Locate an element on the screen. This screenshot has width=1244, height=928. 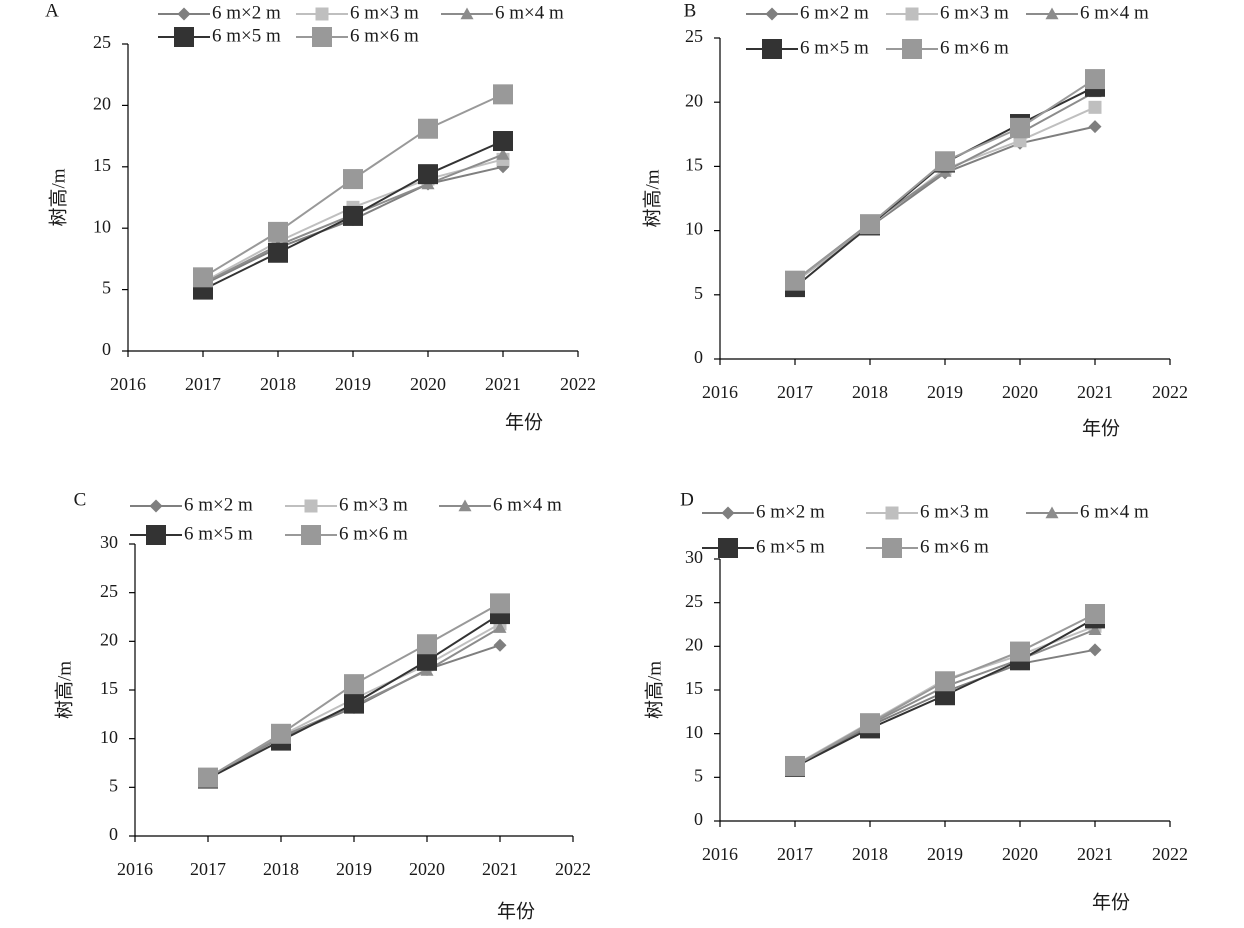
legend-label: 6 m×3 m is located at coordinates (384, 12).